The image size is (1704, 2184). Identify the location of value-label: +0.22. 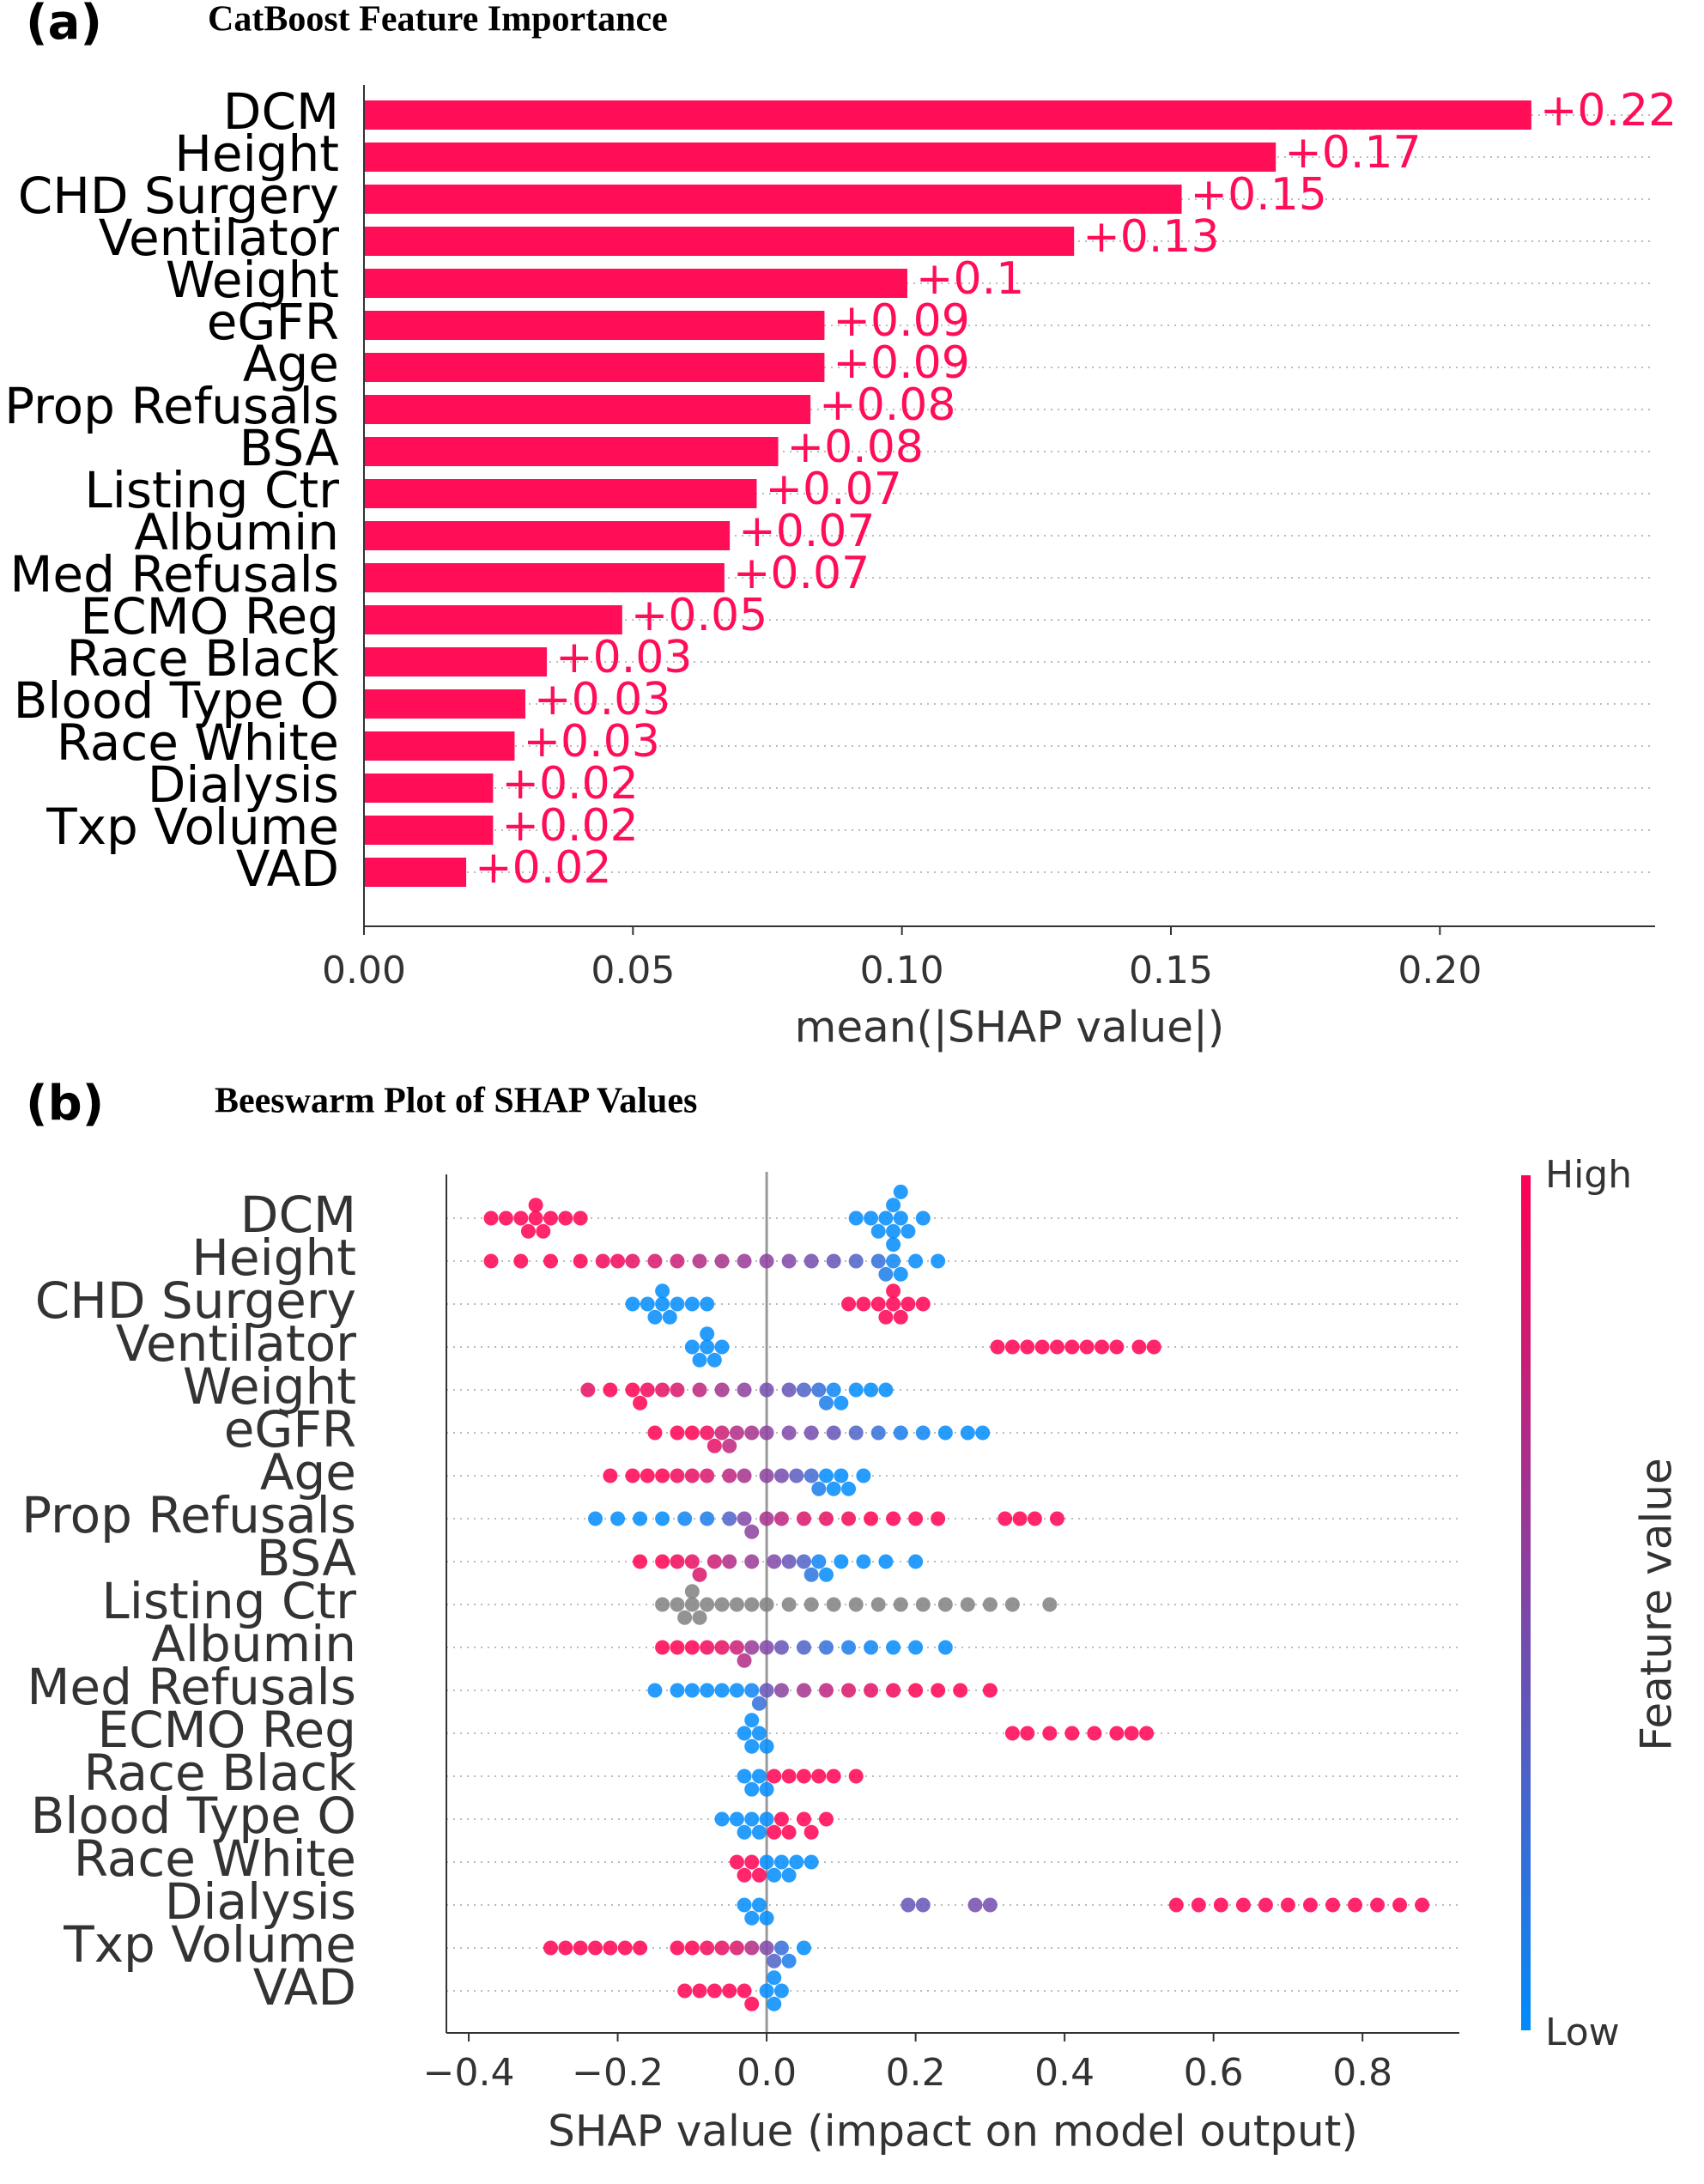
(1609, 111).